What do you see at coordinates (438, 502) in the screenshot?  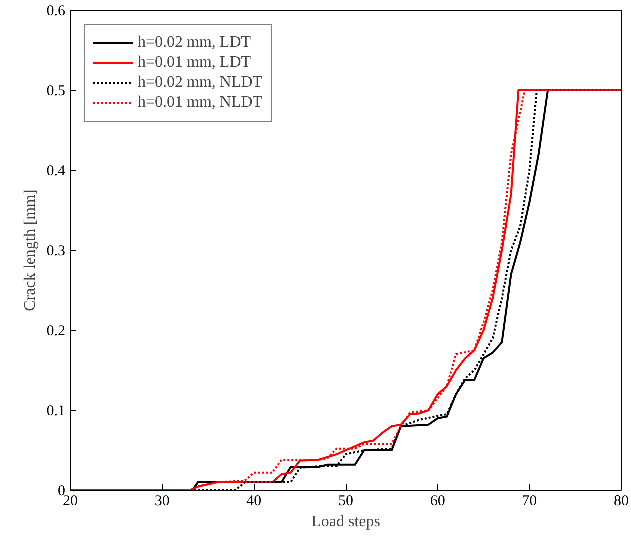 I see `x-tick-label: 60` at bounding box center [438, 502].